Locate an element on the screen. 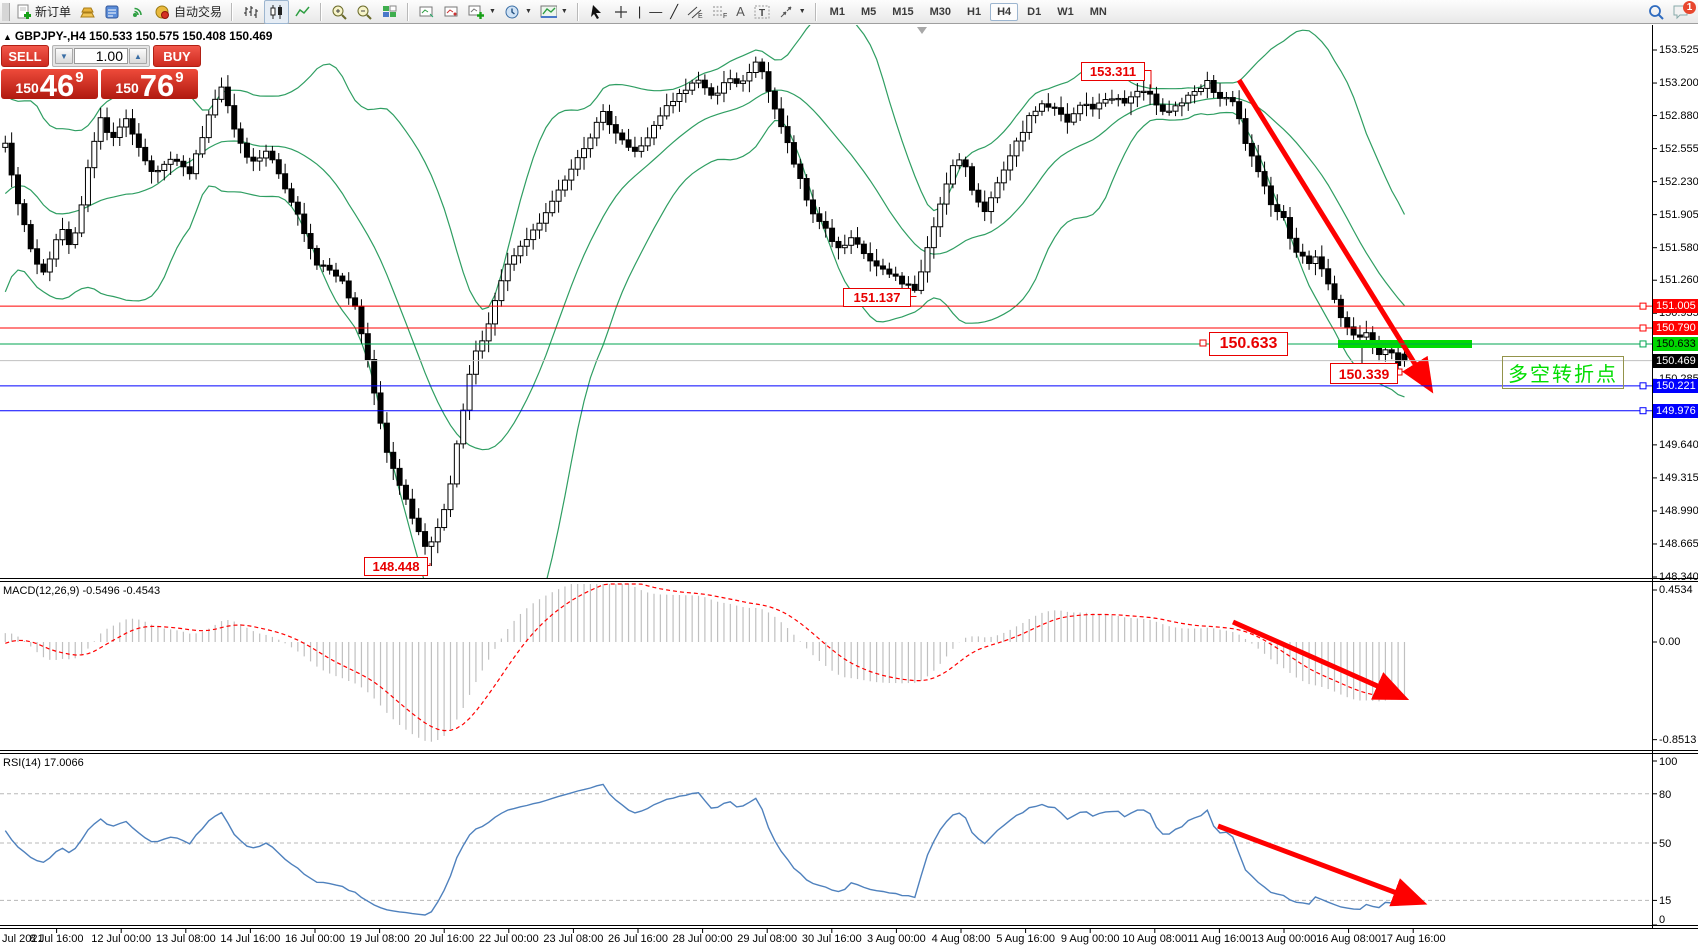 Image resolution: width=1698 pixels, height=948 pixels. sell-price-display: 150 46 9 is located at coordinates (49, 85).